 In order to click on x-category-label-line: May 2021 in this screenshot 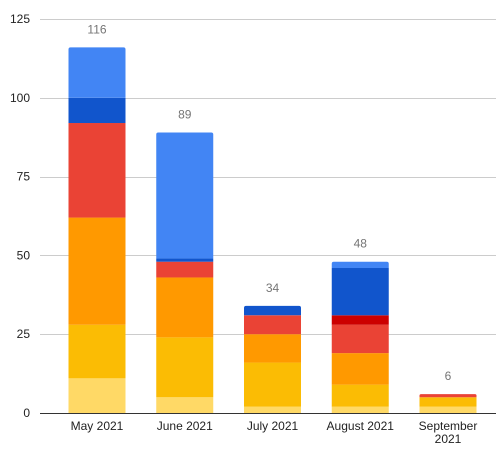, I will do `click(97, 426)`.